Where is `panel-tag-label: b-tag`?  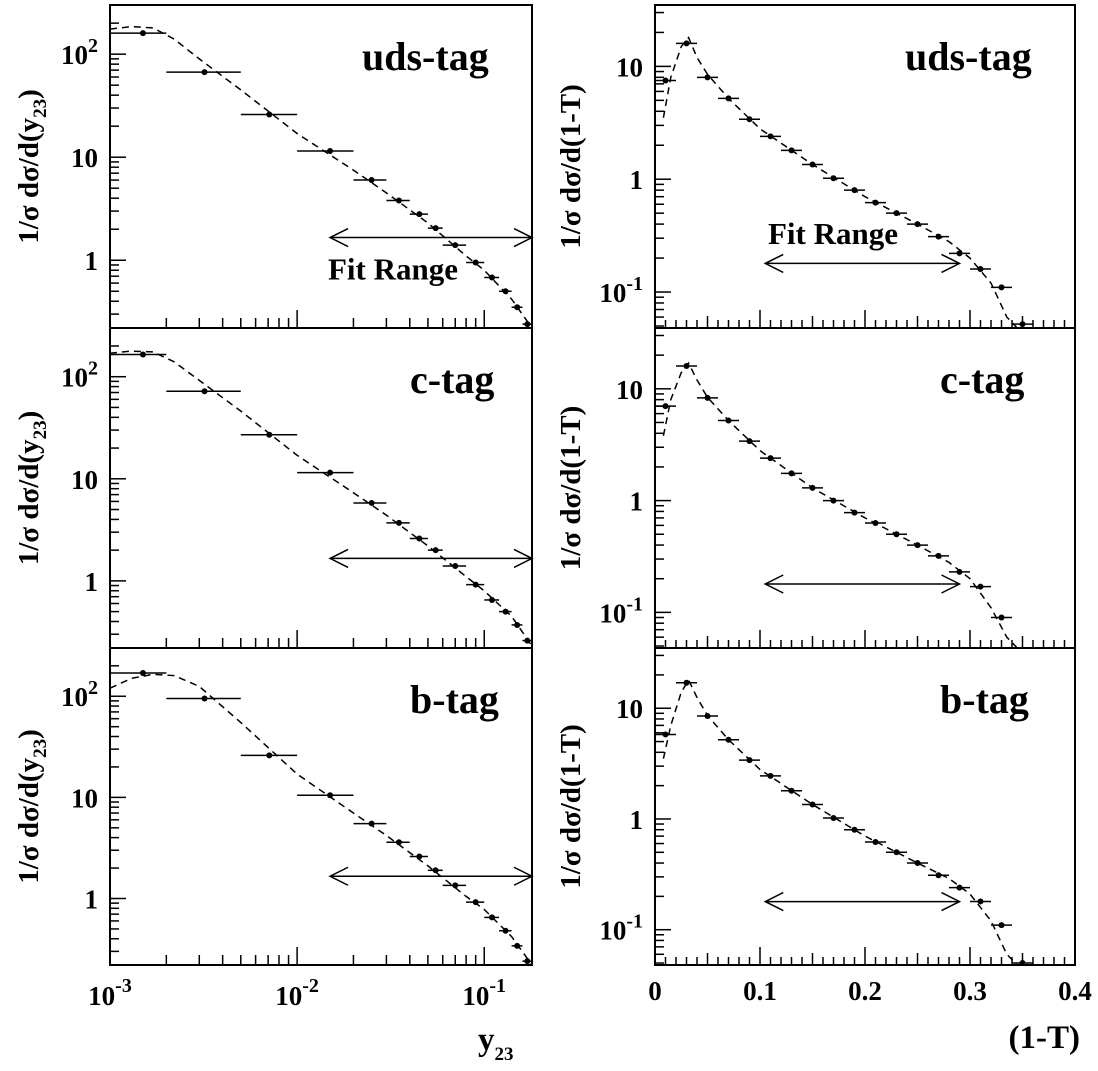
panel-tag-label: b-tag is located at coordinates (984, 699).